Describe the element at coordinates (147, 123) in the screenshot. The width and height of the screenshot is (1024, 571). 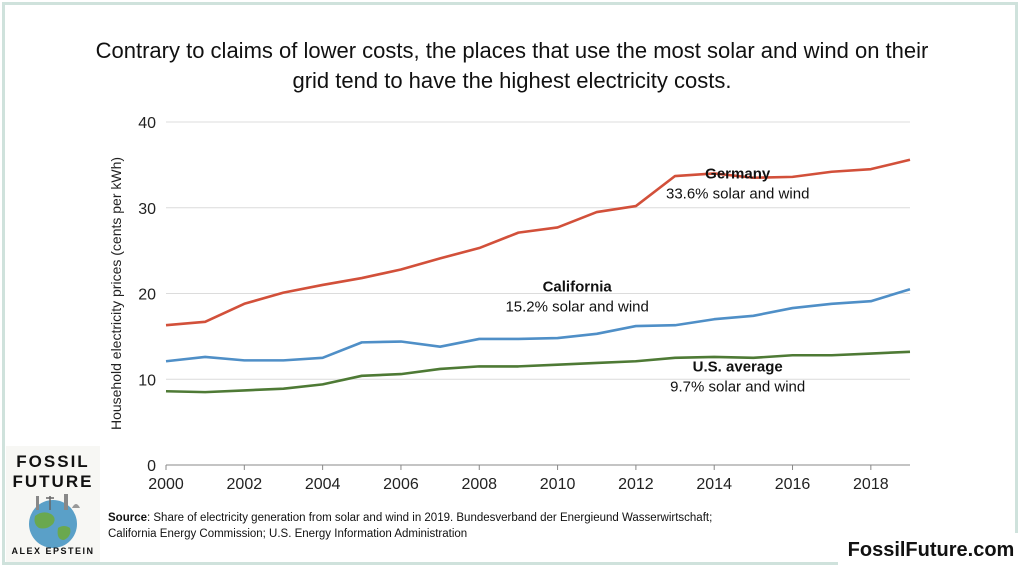
I see `y-tick-label: 40` at that location.